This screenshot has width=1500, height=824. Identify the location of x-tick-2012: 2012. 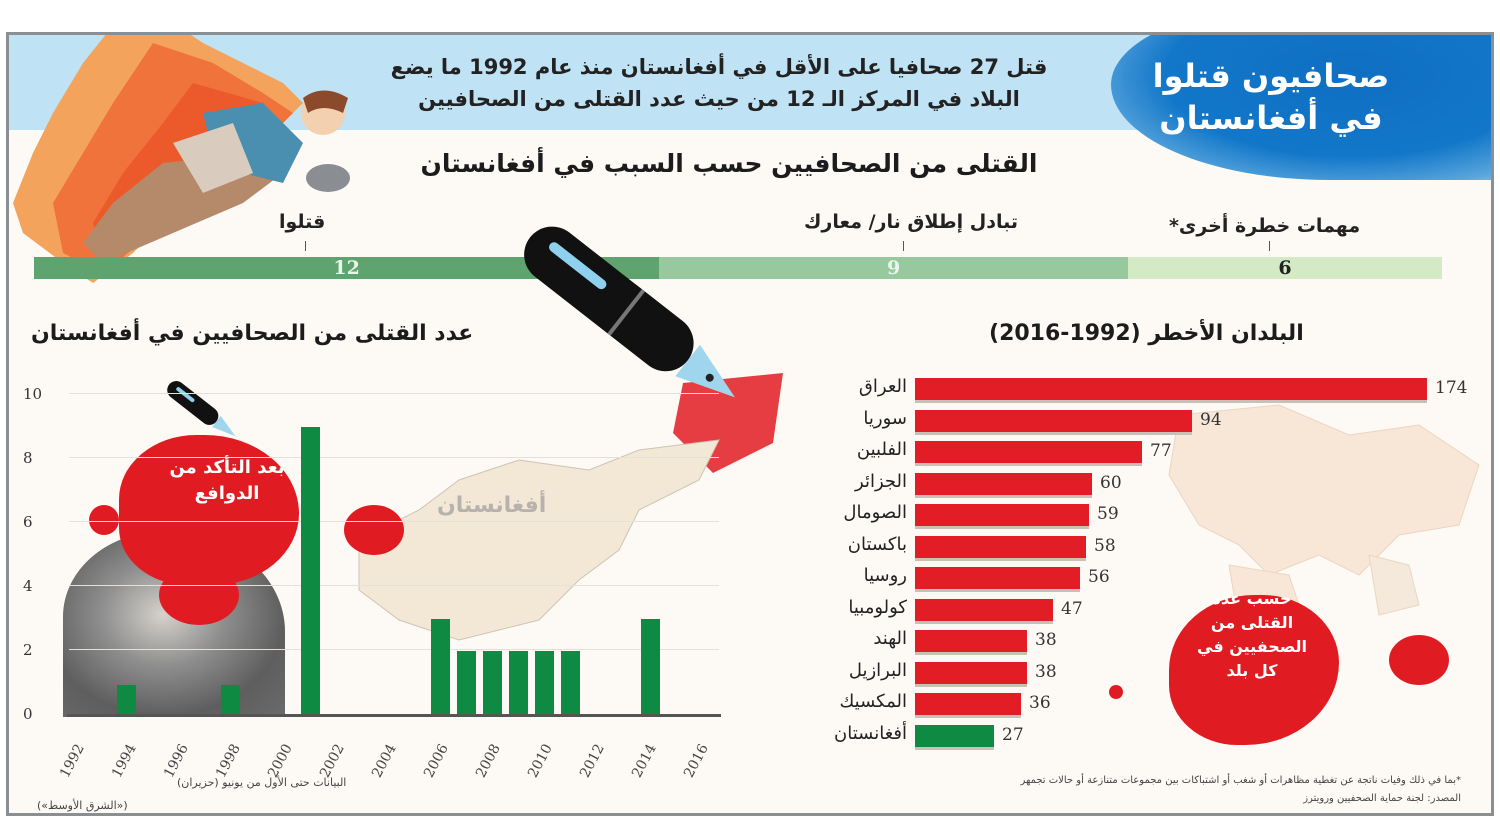
(592, 761).